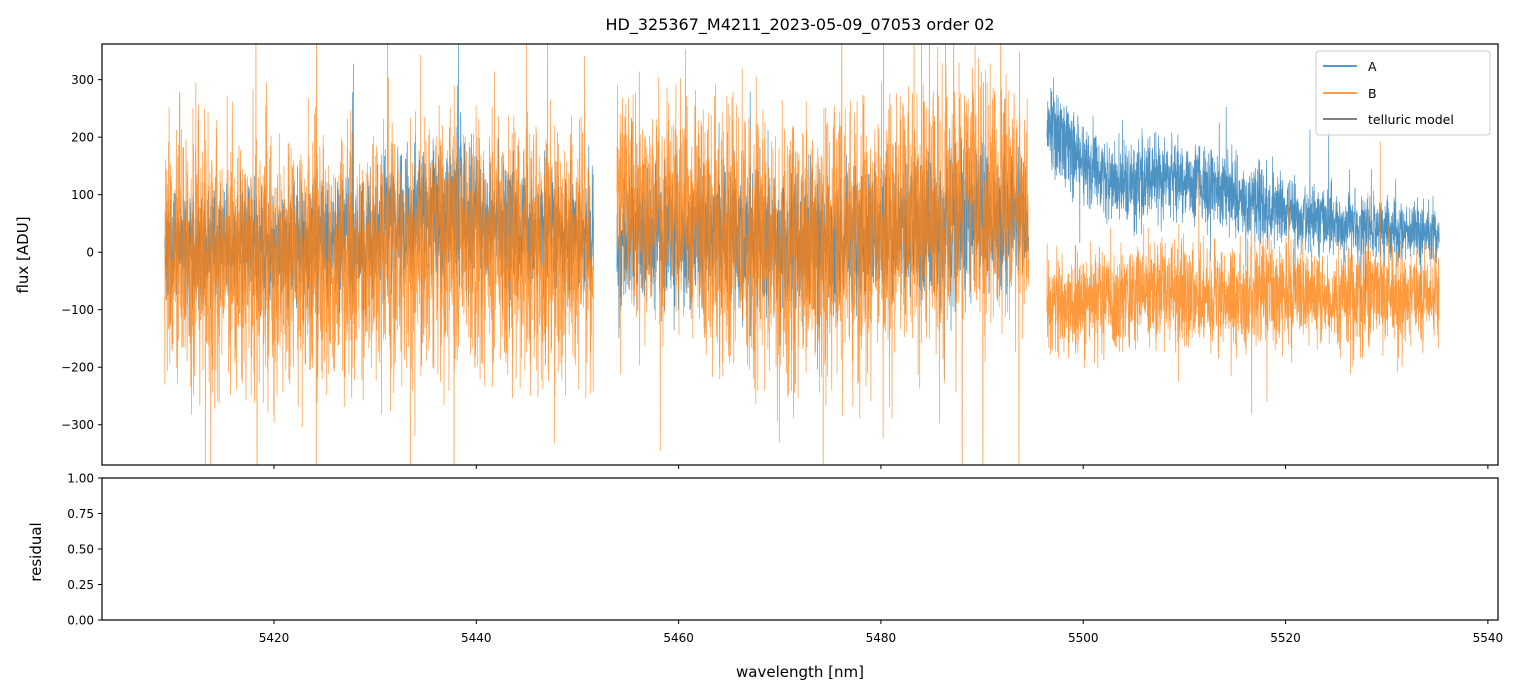 This screenshot has width=1518, height=696. I want to click on flux-y-tick-label: −300, so click(77, 425).